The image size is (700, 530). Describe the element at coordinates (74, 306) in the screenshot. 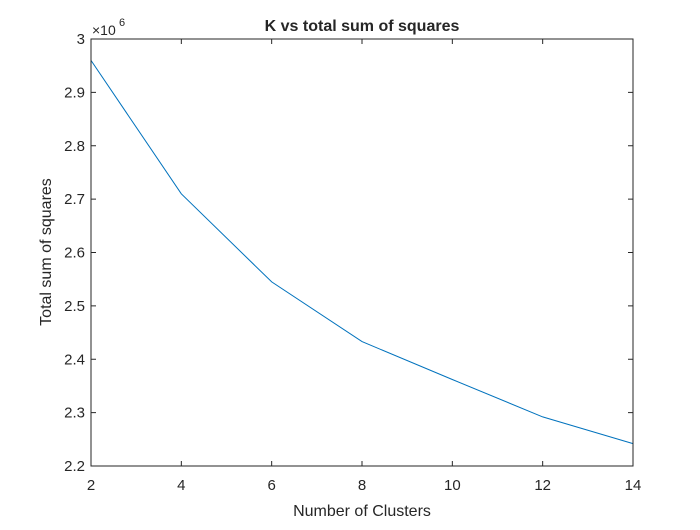

I see `y-tick-label: 2.5` at that location.